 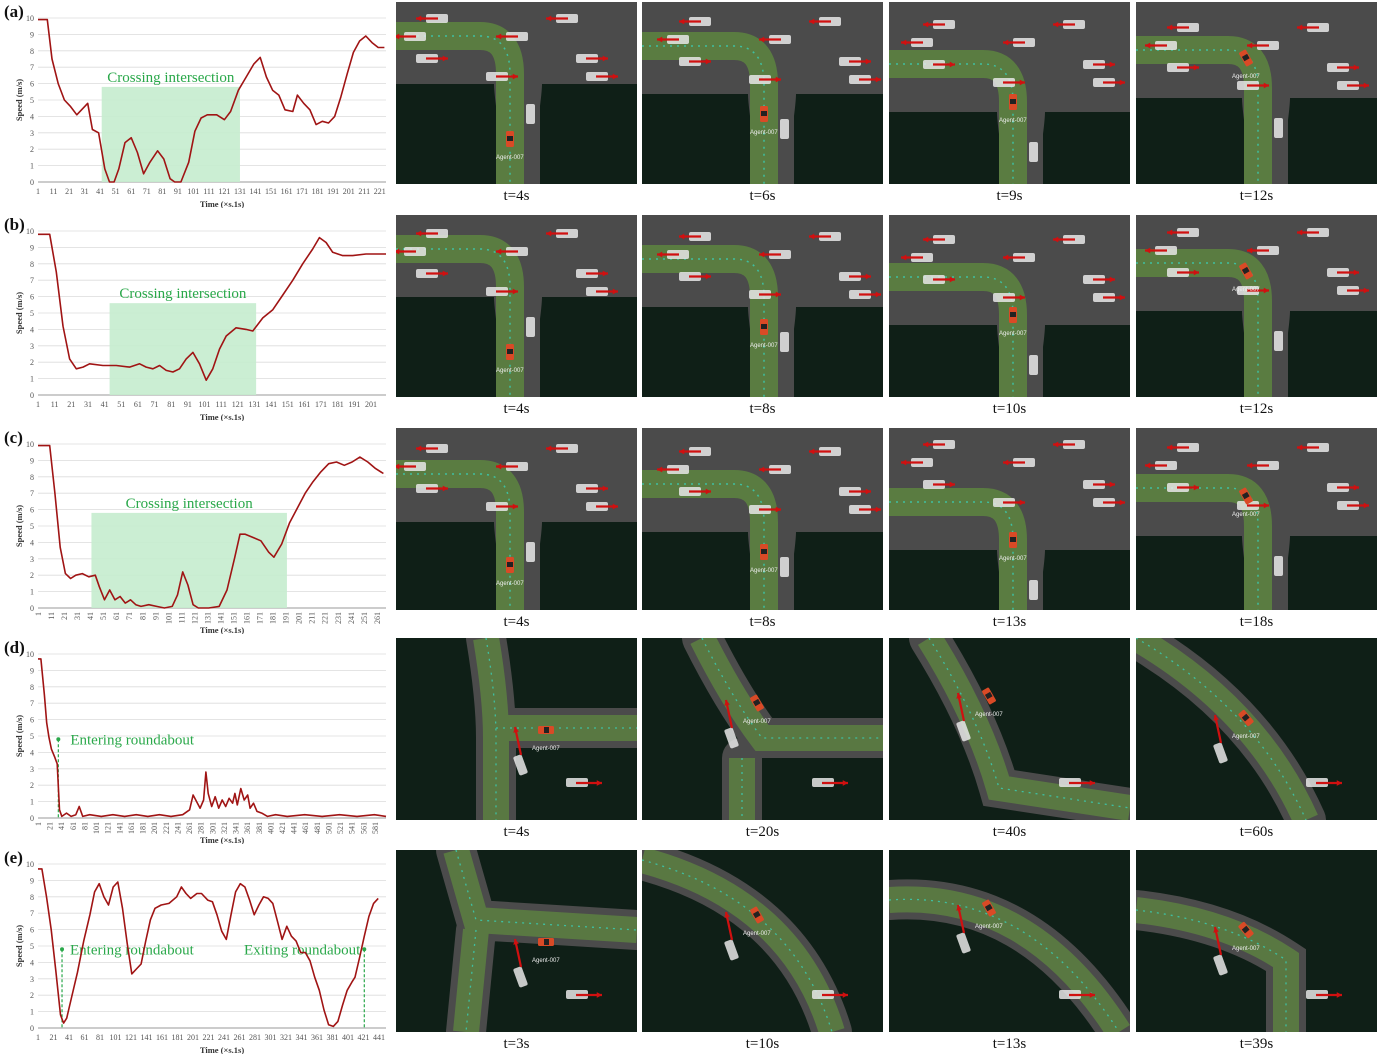 I want to click on y-tick-label: 6, so click(x=32, y=510).